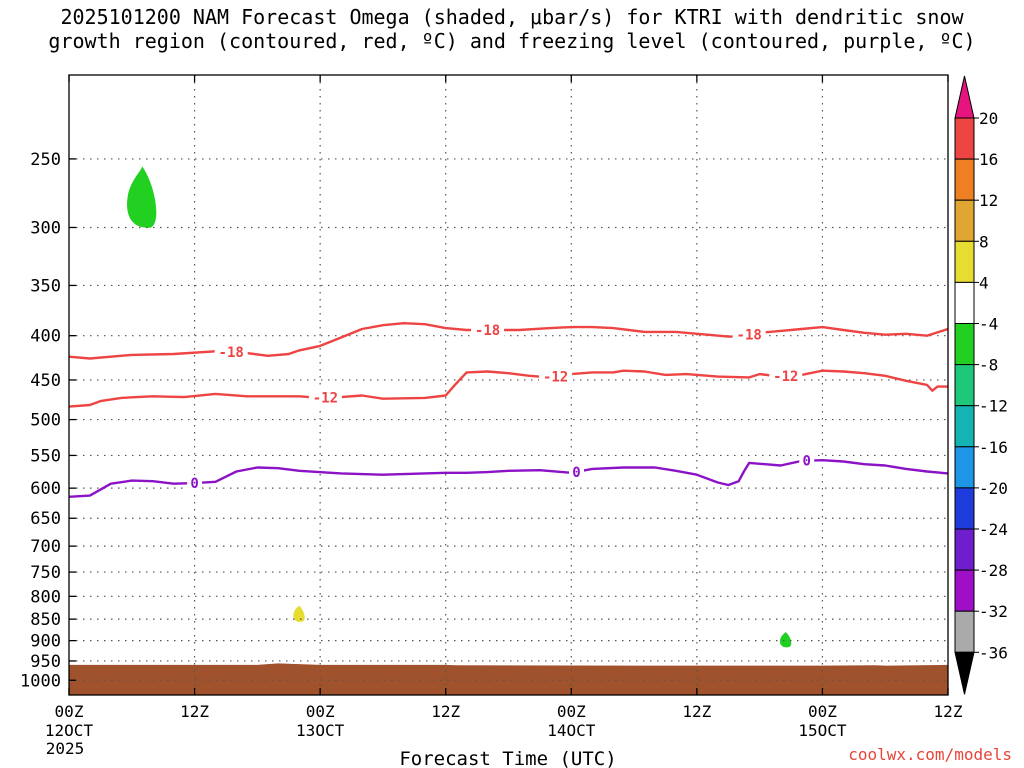 This screenshot has width=1024, height=768. What do you see at coordinates (45, 547) in the screenshot?
I see `y-tick-label-700: 700` at bounding box center [45, 547].